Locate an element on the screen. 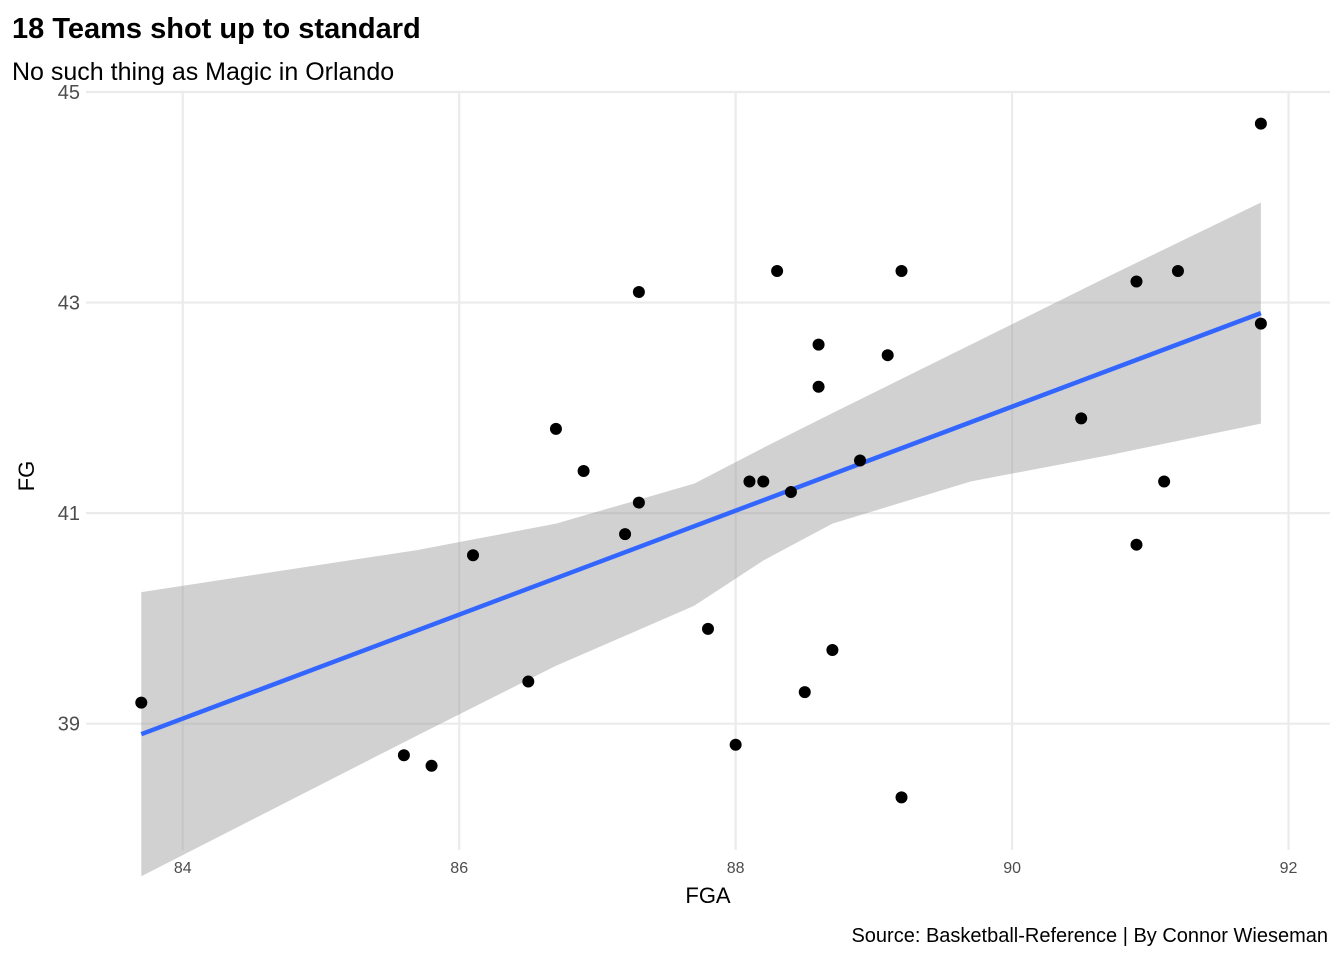 The height and width of the screenshot is (960, 1344). x-tick-label: 92 is located at coordinates (1289, 868).